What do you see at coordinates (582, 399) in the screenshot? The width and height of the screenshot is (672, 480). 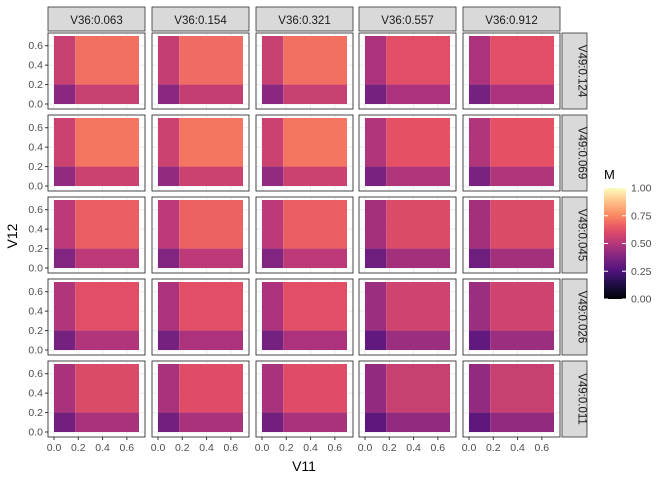 I see `facet-row-label: V49:0.011` at bounding box center [582, 399].